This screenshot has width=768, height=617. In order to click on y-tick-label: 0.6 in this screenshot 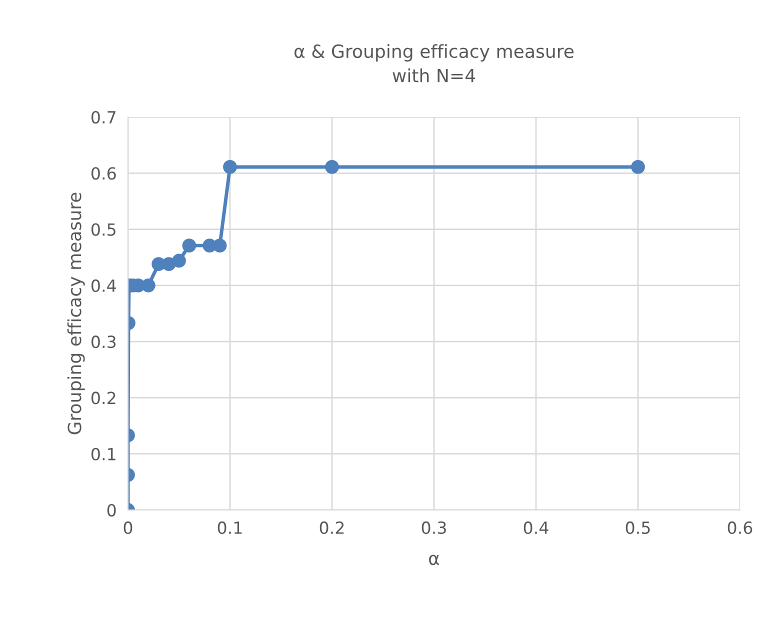, I will do `click(103, 173)`.